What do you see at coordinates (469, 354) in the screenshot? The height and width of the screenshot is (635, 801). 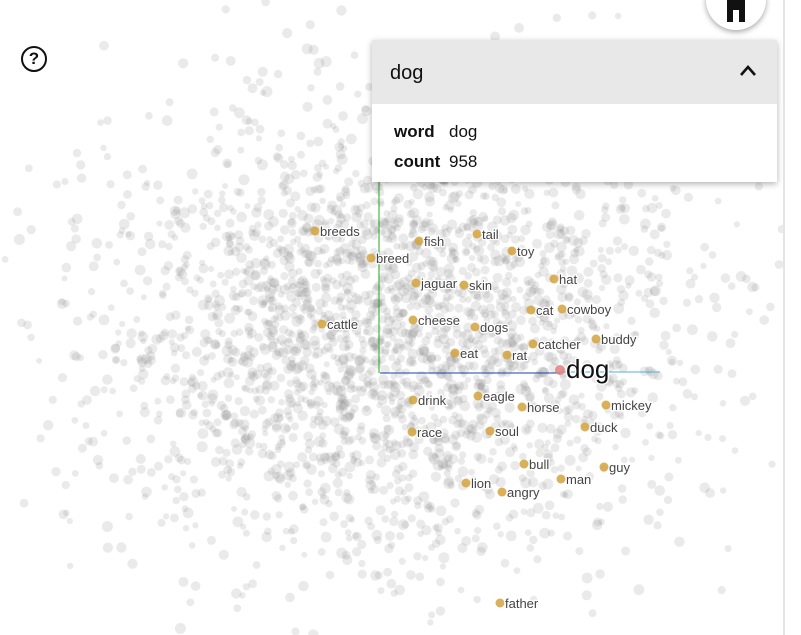 I see `neighbor-label: eat` at bounding box center [469, 354].